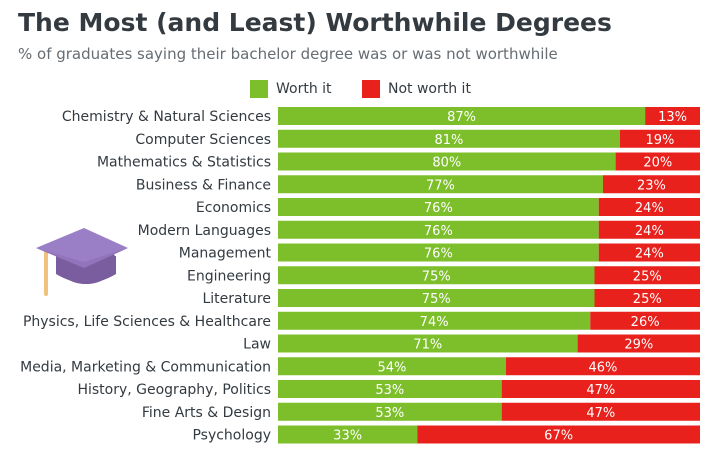  Describe the element at coordinates (259, 89) in the screenshot. I see `legend-swatch-worth` at that location.